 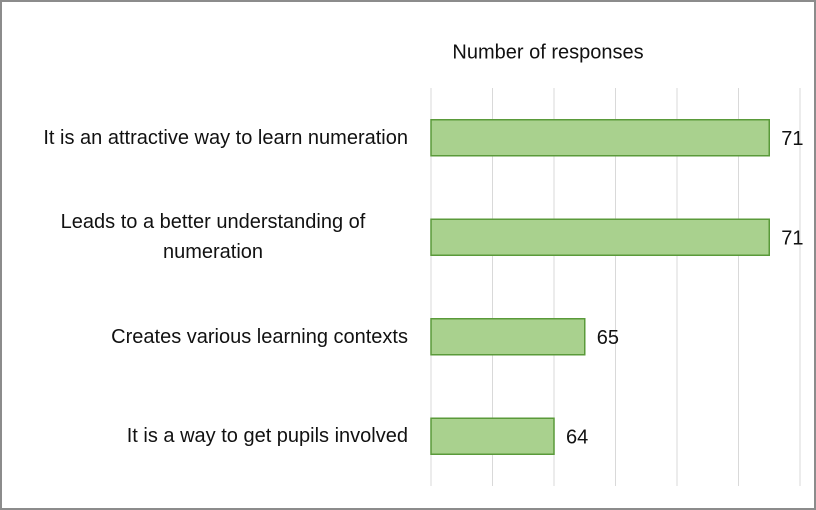 I want to click on category-label: It is a way to get pupils involved, so click(x=267, y=436).